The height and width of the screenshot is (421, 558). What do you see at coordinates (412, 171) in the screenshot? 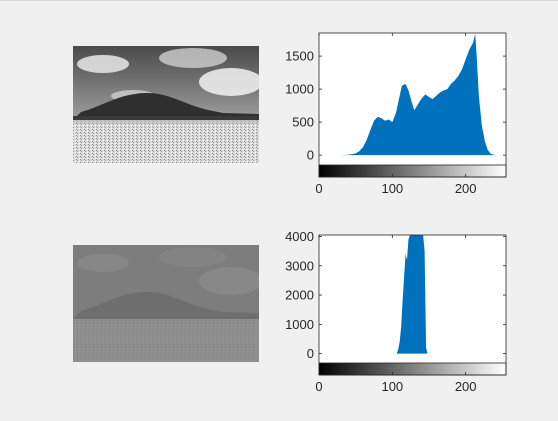
I see `histogram-1-gray-colorbar` at bounding box center [412, 171].